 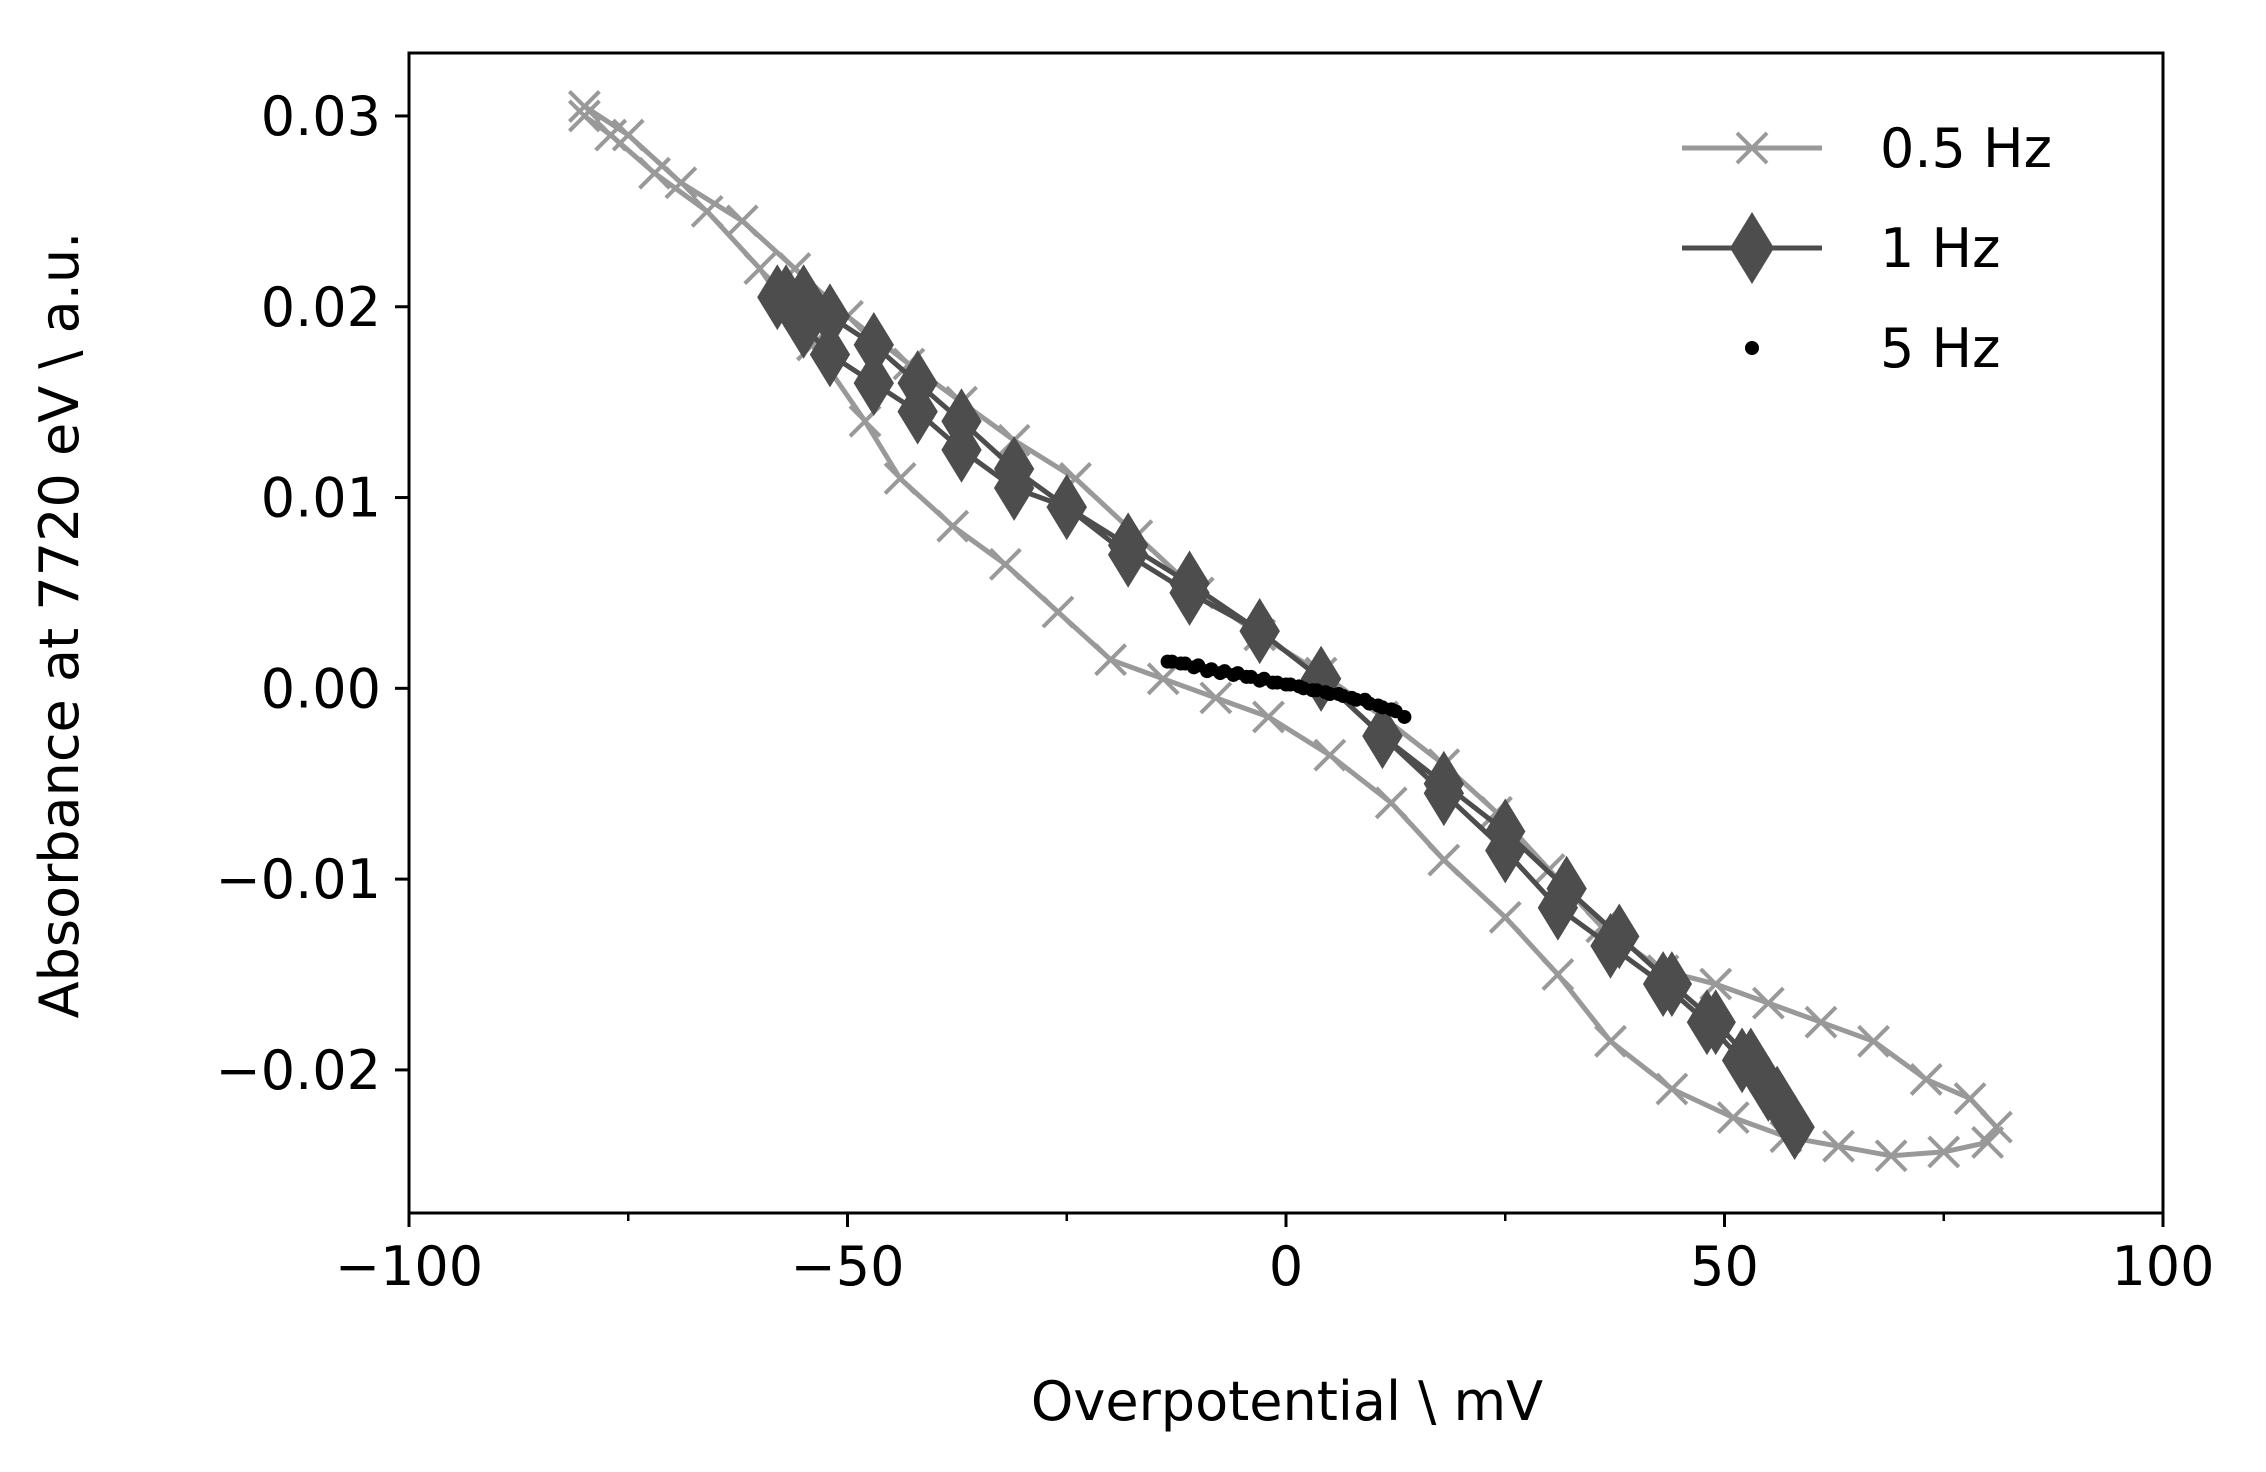 What do you see at coordinates (1841, 248) in the screenshot?
I see `legend-entry: 1 Hz` at bounding box center [1841, 248].